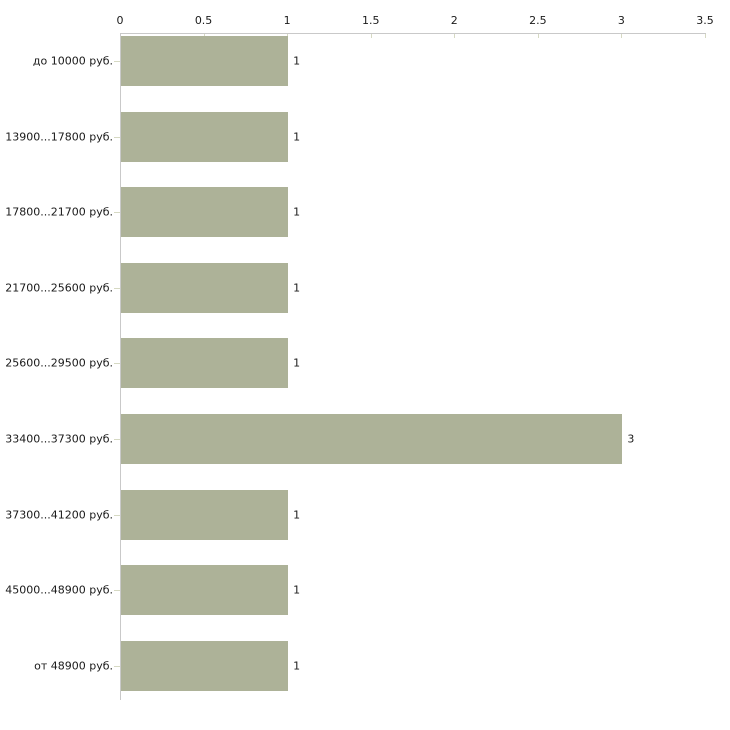  What do you see at coordinates (59, 137) in the screenshot?
I see `category-label: 13900...17800 руб.` at bounding box center [59, 137].